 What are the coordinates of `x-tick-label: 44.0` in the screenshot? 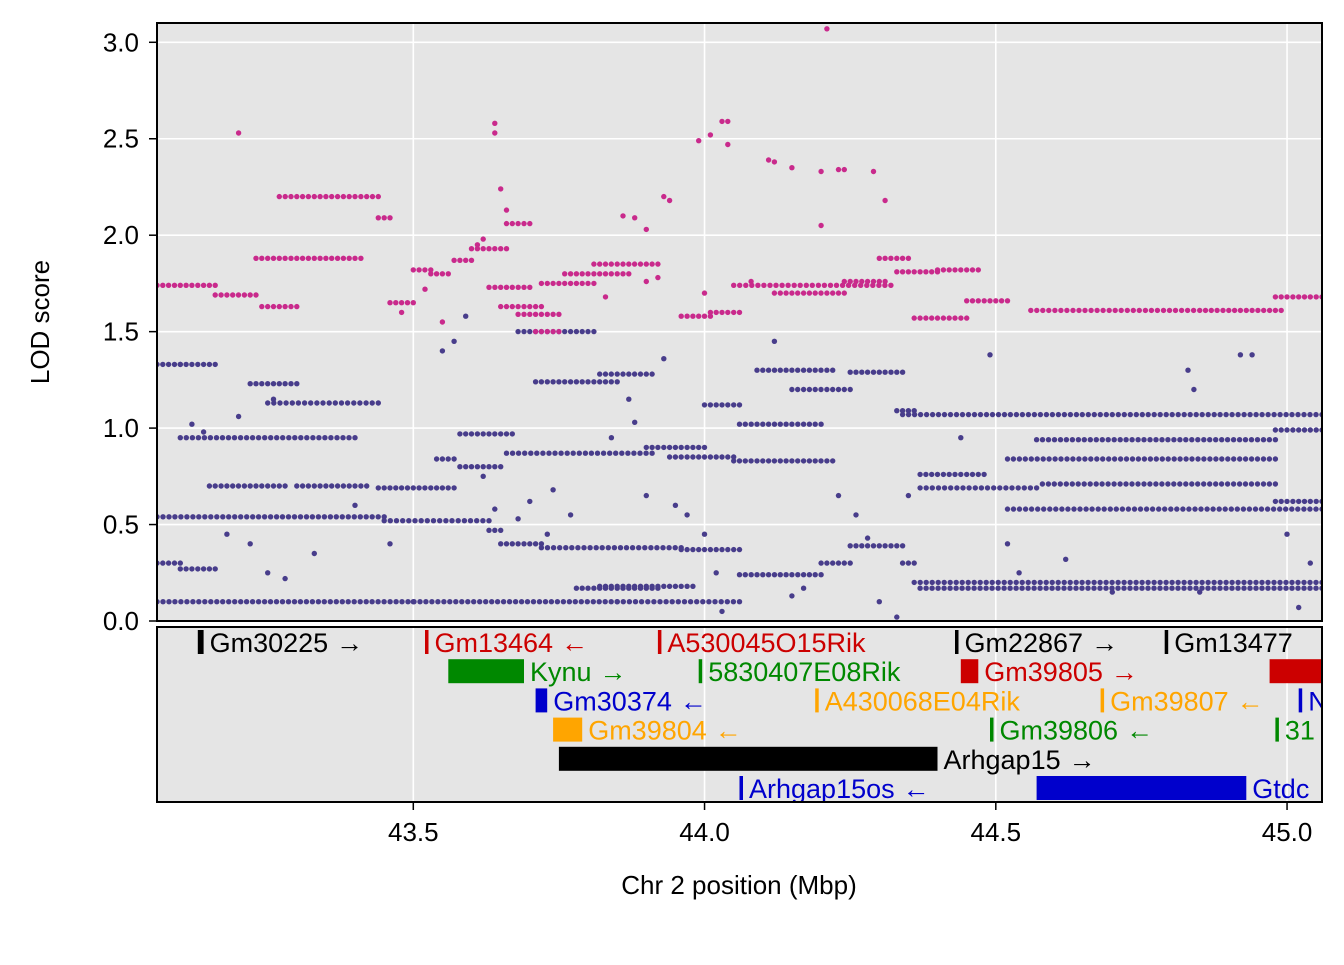 It's located at (704, 832).